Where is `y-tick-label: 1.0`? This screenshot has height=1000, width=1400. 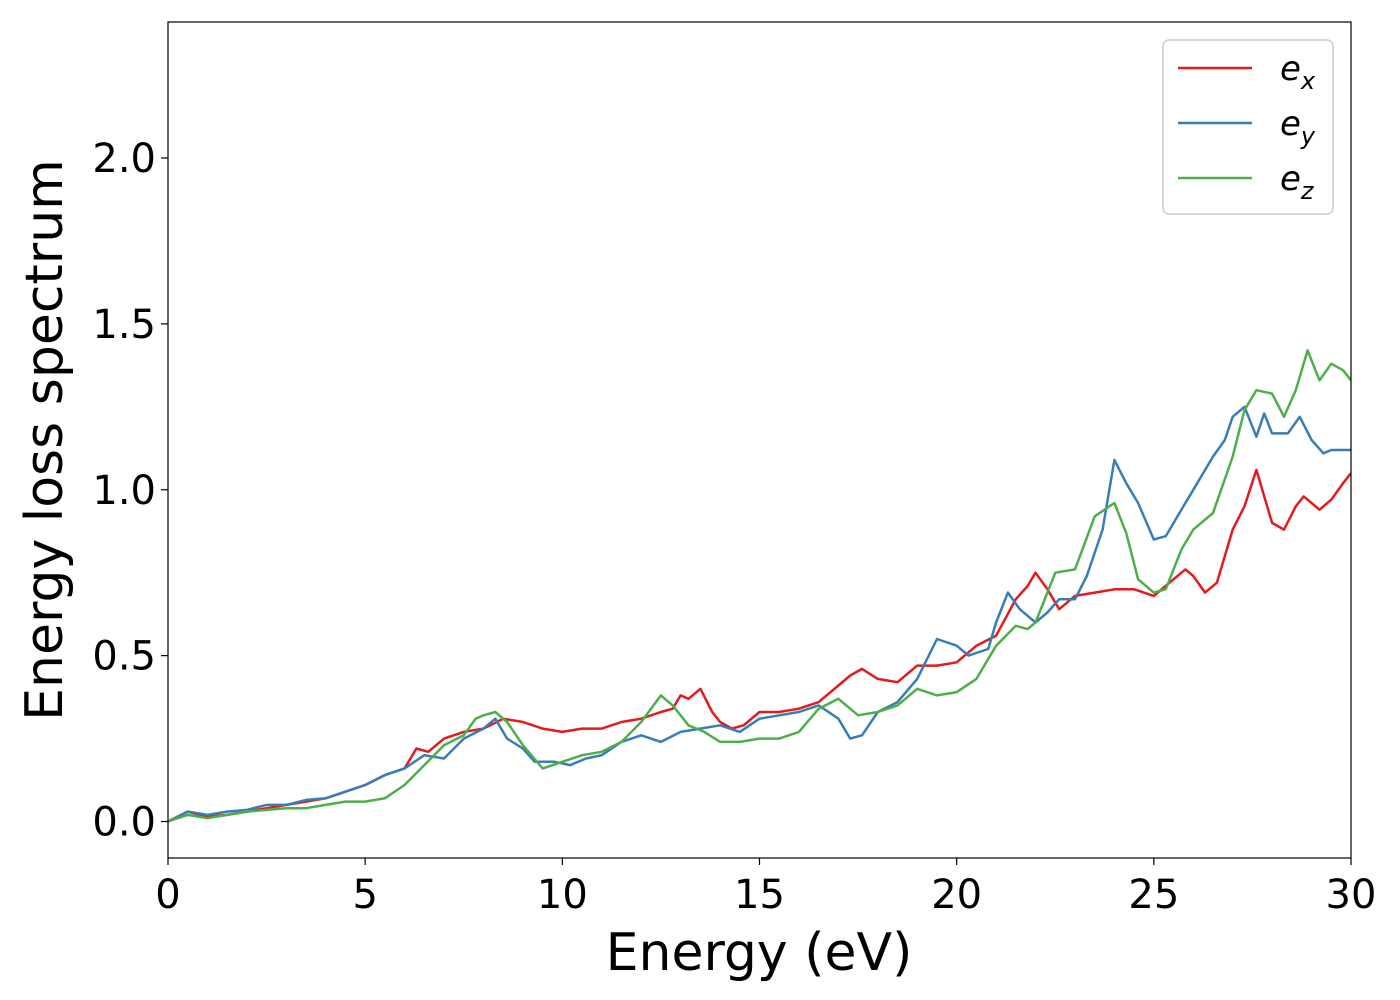 y-tick-label: 1.0 is located at coordinates (124, 491).